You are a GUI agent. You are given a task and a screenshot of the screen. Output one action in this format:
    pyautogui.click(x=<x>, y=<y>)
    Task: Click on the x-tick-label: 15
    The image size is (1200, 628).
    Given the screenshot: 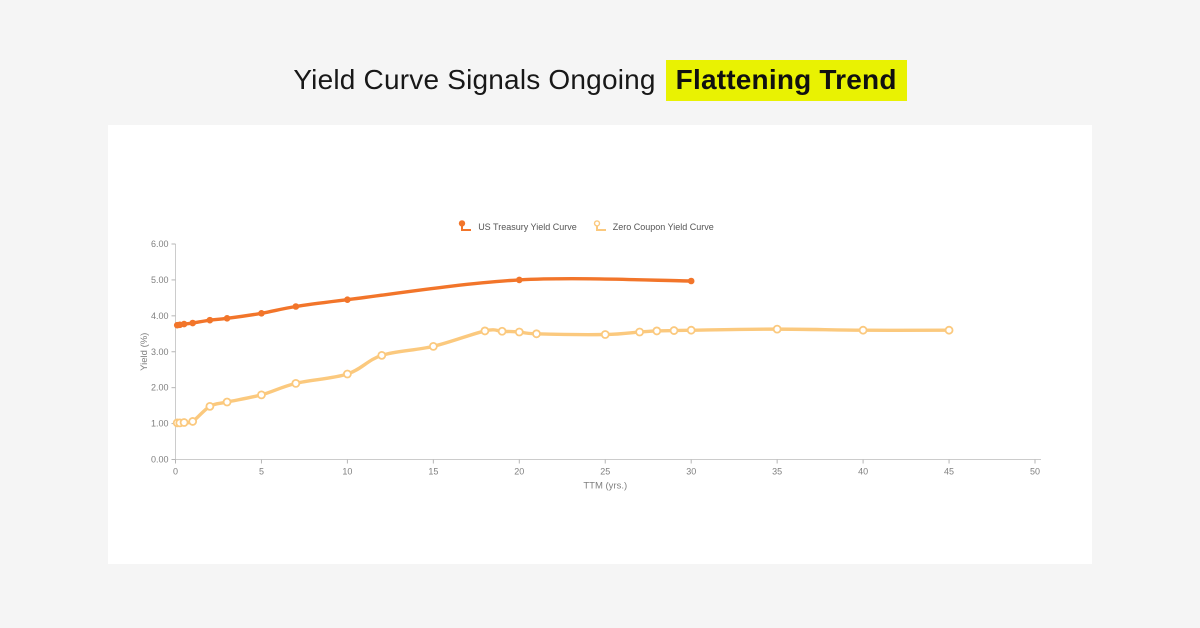 What is the action you would take?
    pyautogui.click(x=433, y=472)
    